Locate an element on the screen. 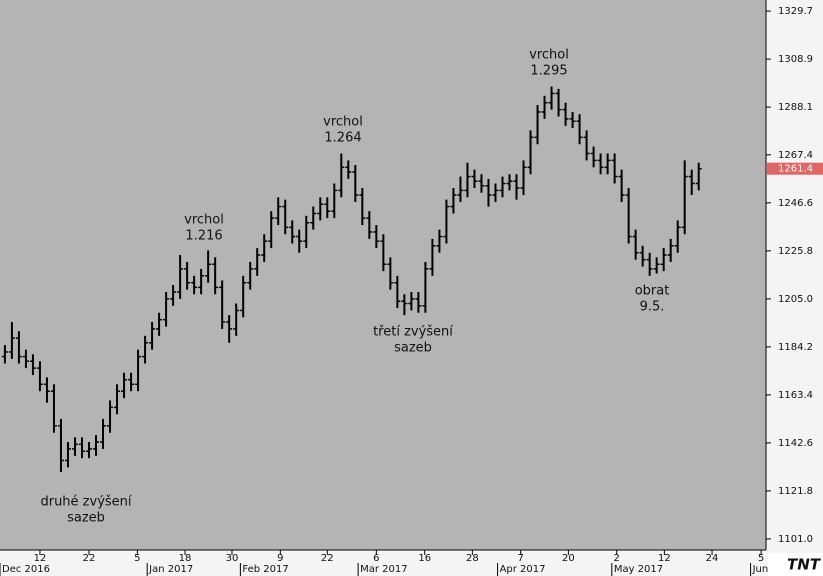 This screenshot has width=823, height=576. x-tick-label: 6 is located at coordinates (376, 558).